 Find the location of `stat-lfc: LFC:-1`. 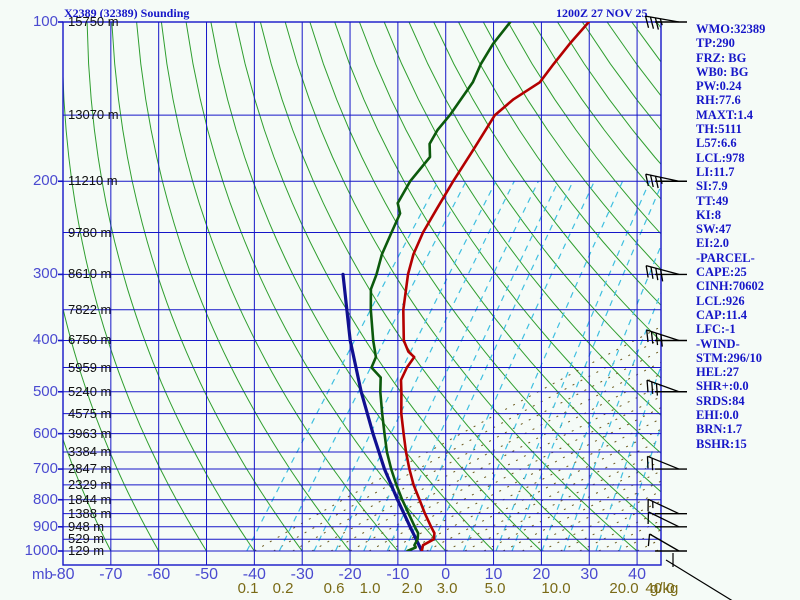

stat-lfc: LFC:-1 is located at coordinates (716, 329).